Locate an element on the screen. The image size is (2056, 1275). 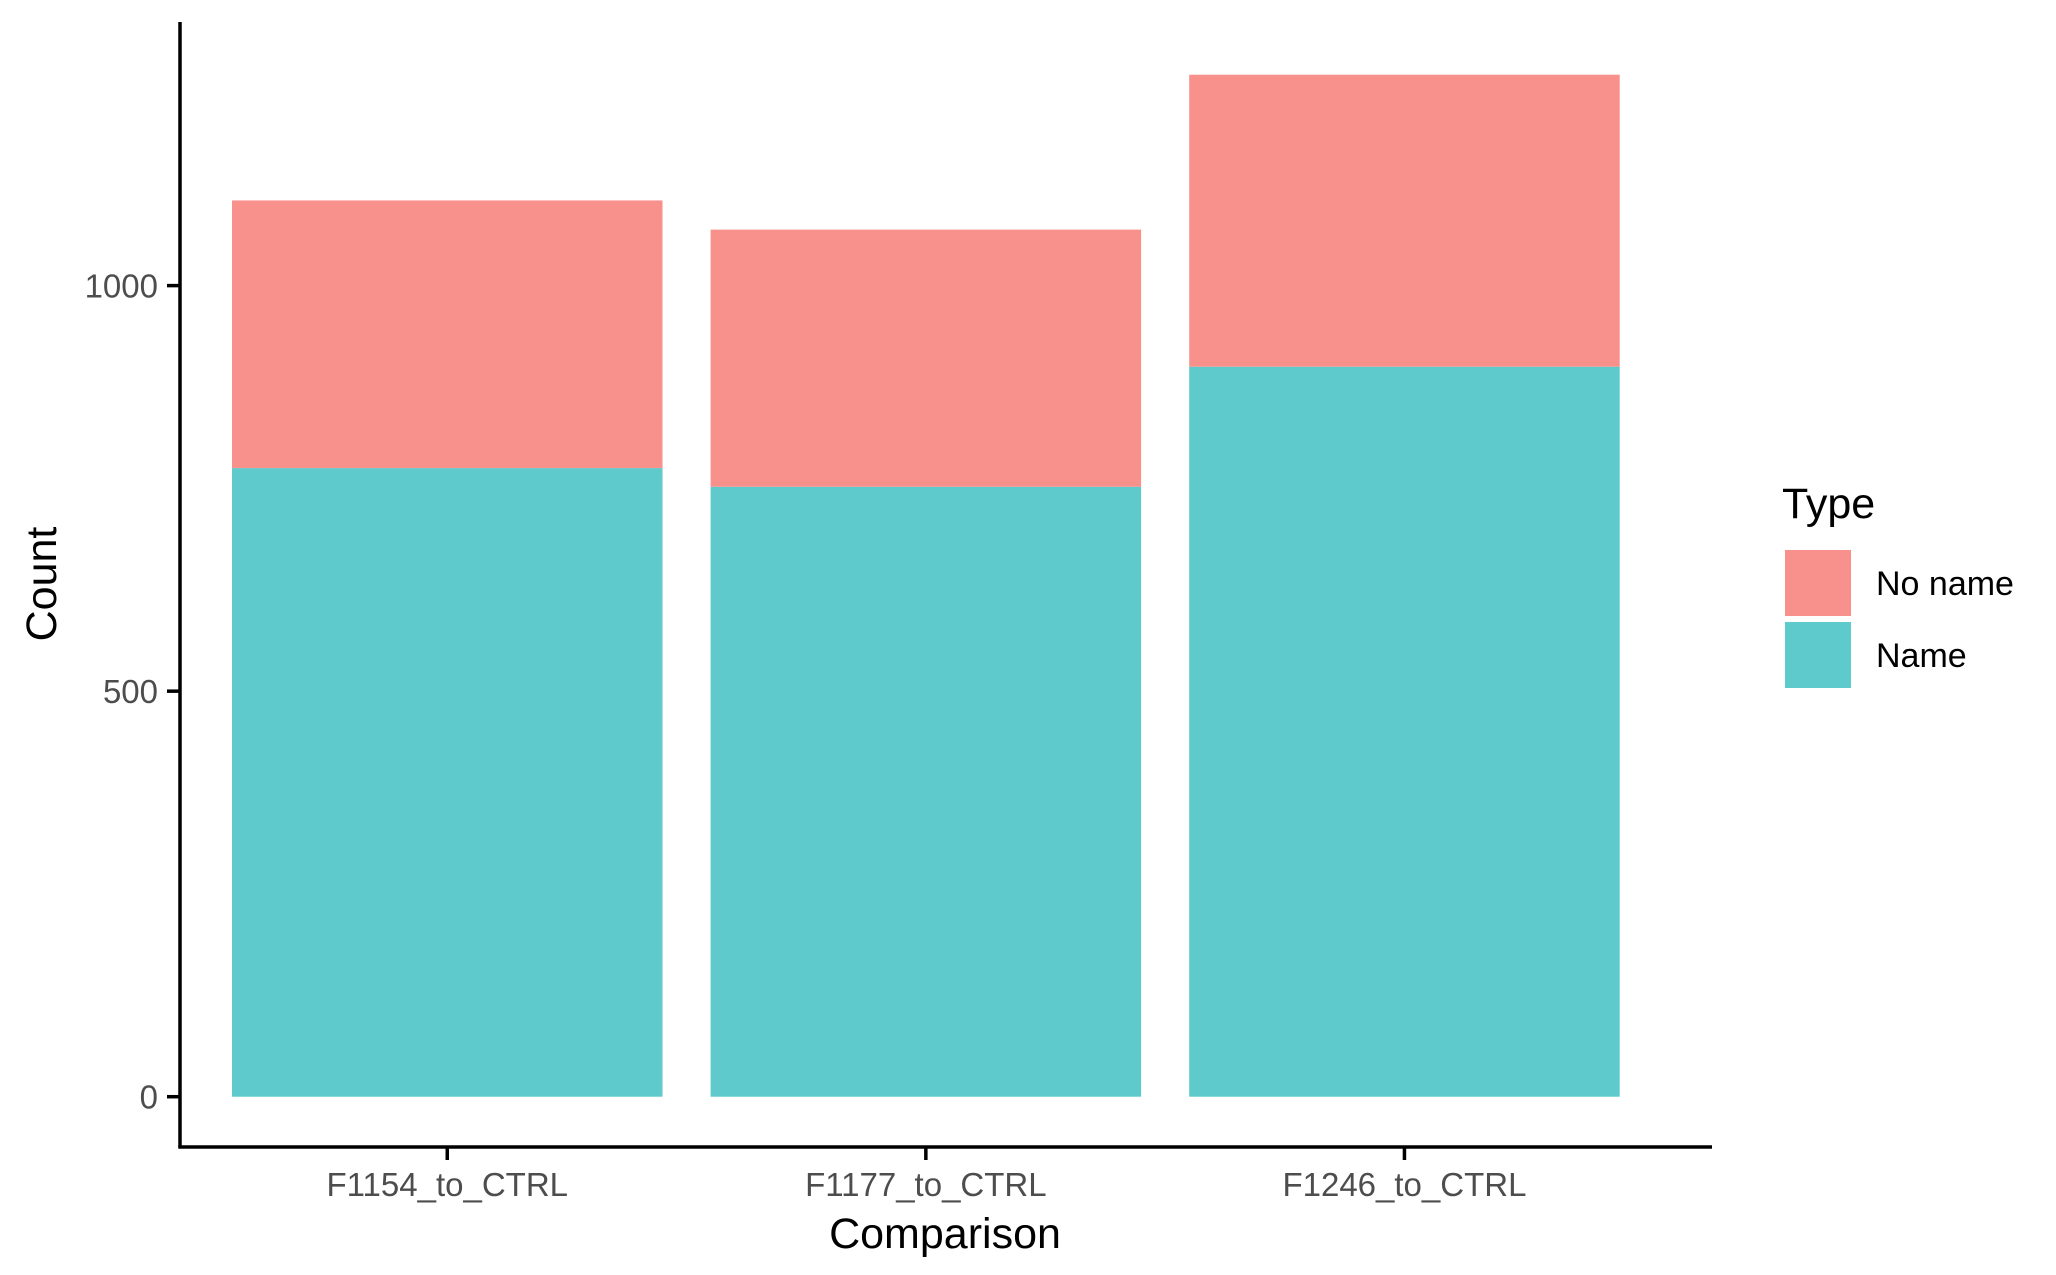
y-tick-label: 500 is located at coordinates (130, 691).